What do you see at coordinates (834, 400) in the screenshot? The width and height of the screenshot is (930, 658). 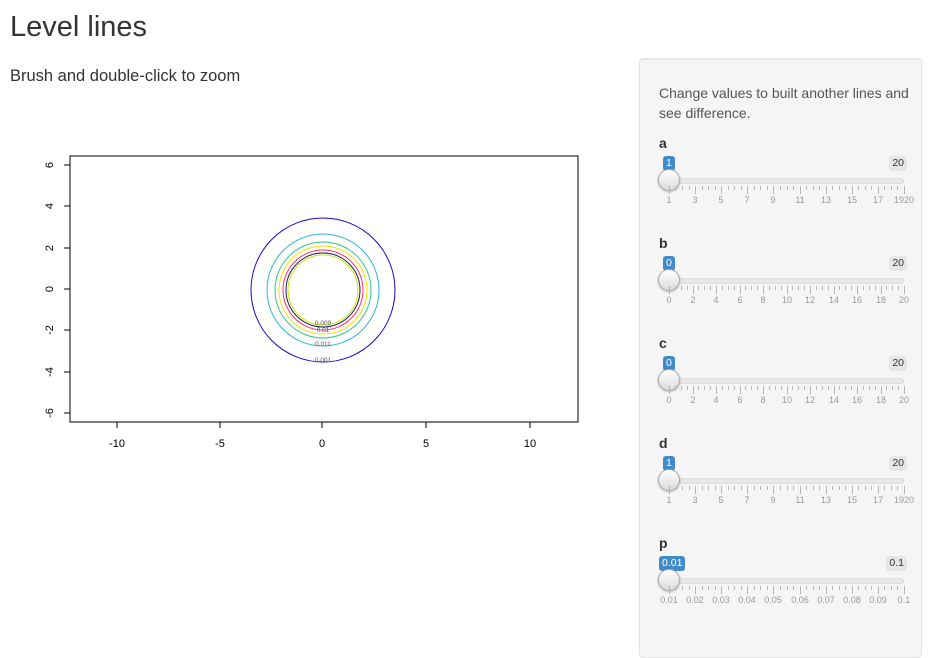 I see `slider-tick-label: 14` at bounding box center [834, 400].